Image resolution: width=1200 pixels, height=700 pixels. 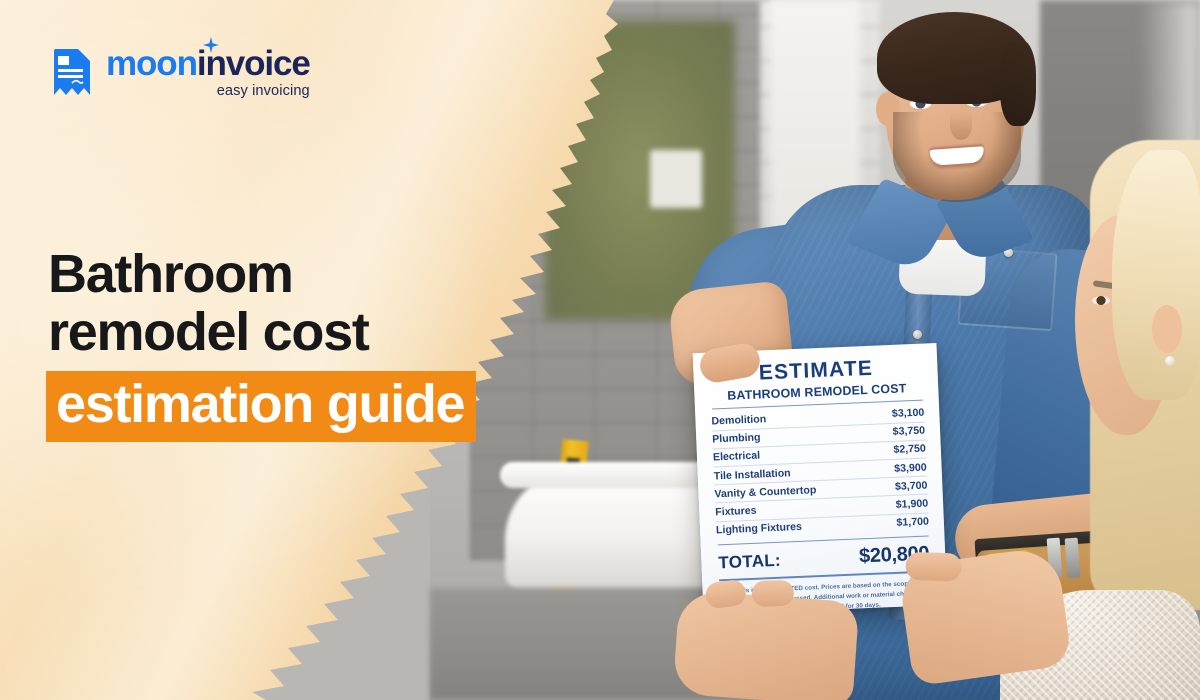 I want to click on hero-headline: Bathroom remodel cost estimation guide, so click(x=307, y=343).